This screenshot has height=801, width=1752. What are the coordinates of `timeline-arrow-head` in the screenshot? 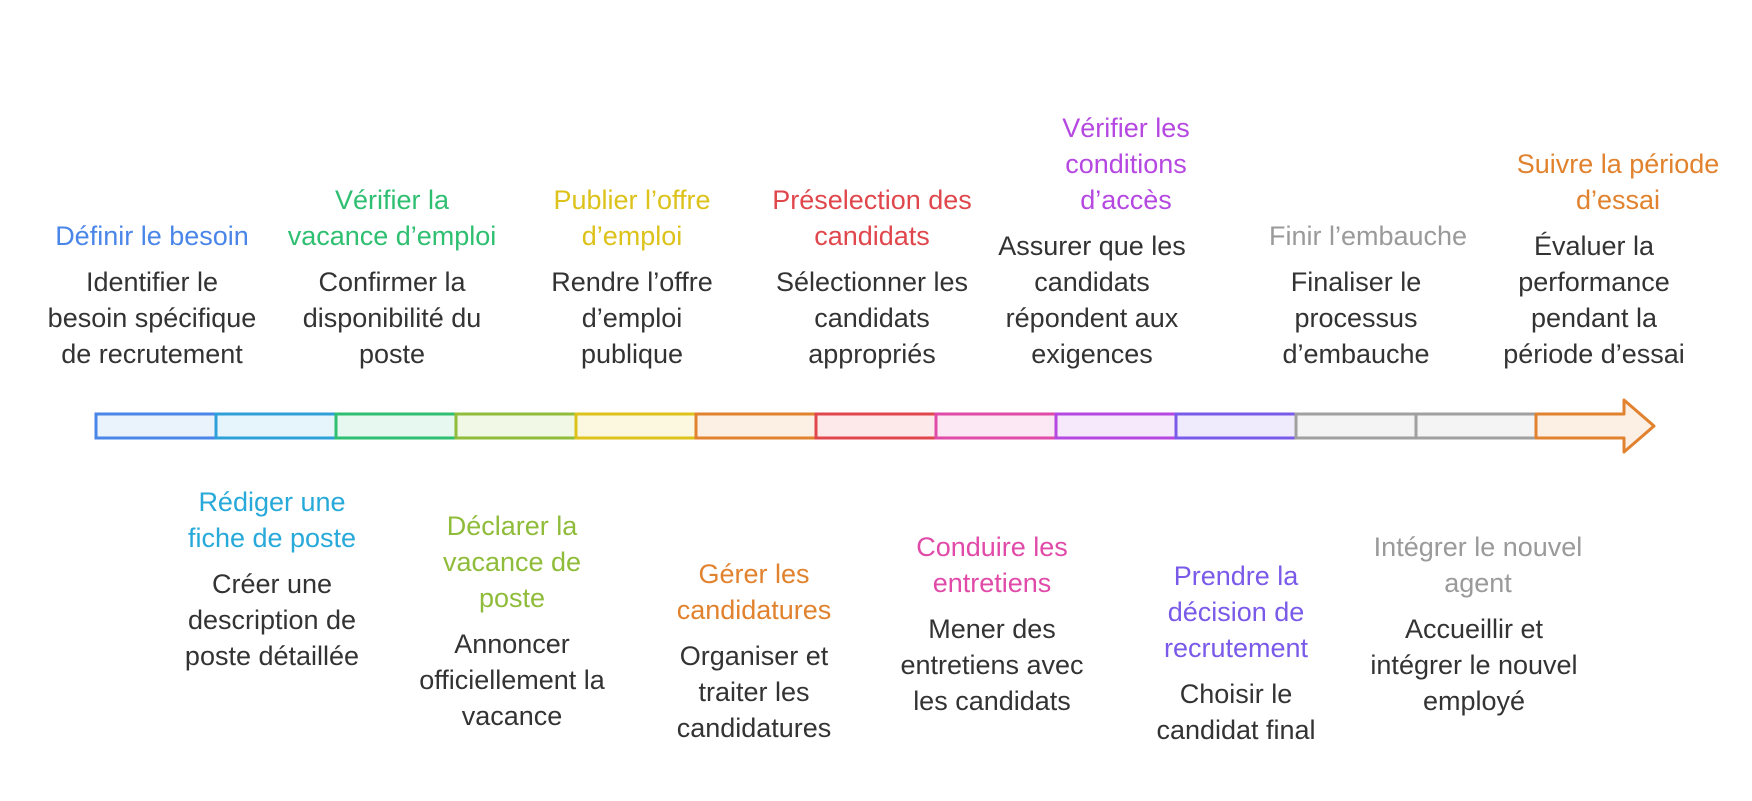 It's located at (1595, 426).